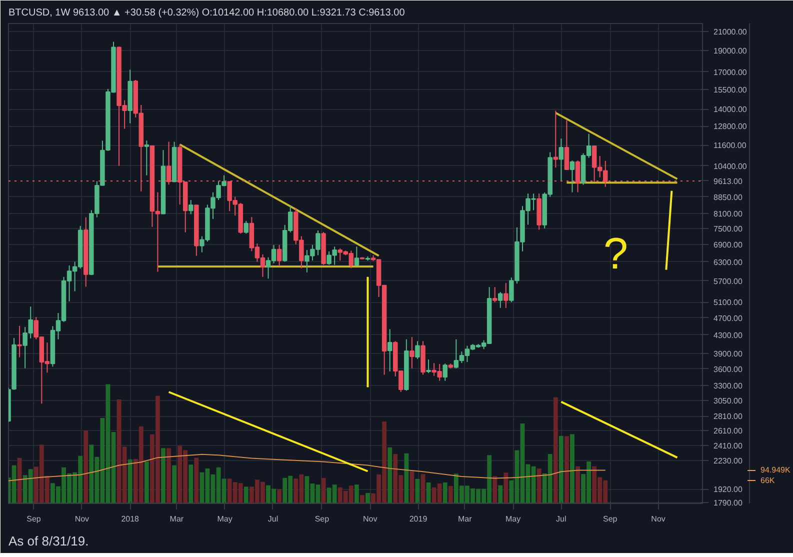  Describe the element at coordinates (728, 197) in the screenshot. I see `y-tick-label: 8850.00` at that location.